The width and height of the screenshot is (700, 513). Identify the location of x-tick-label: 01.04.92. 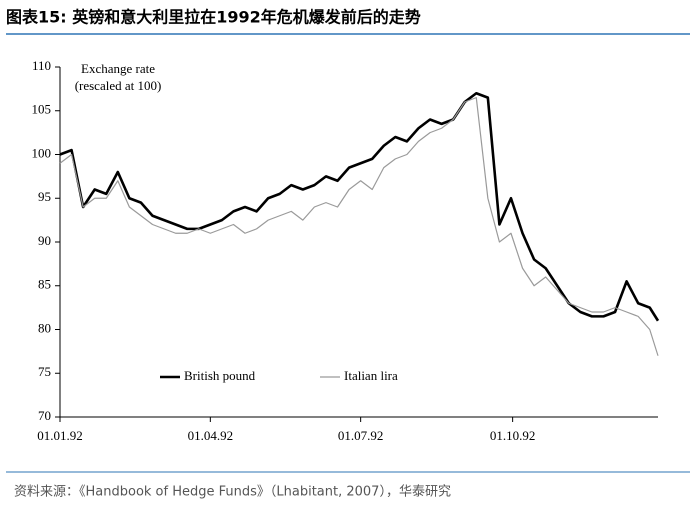
(211, 435).